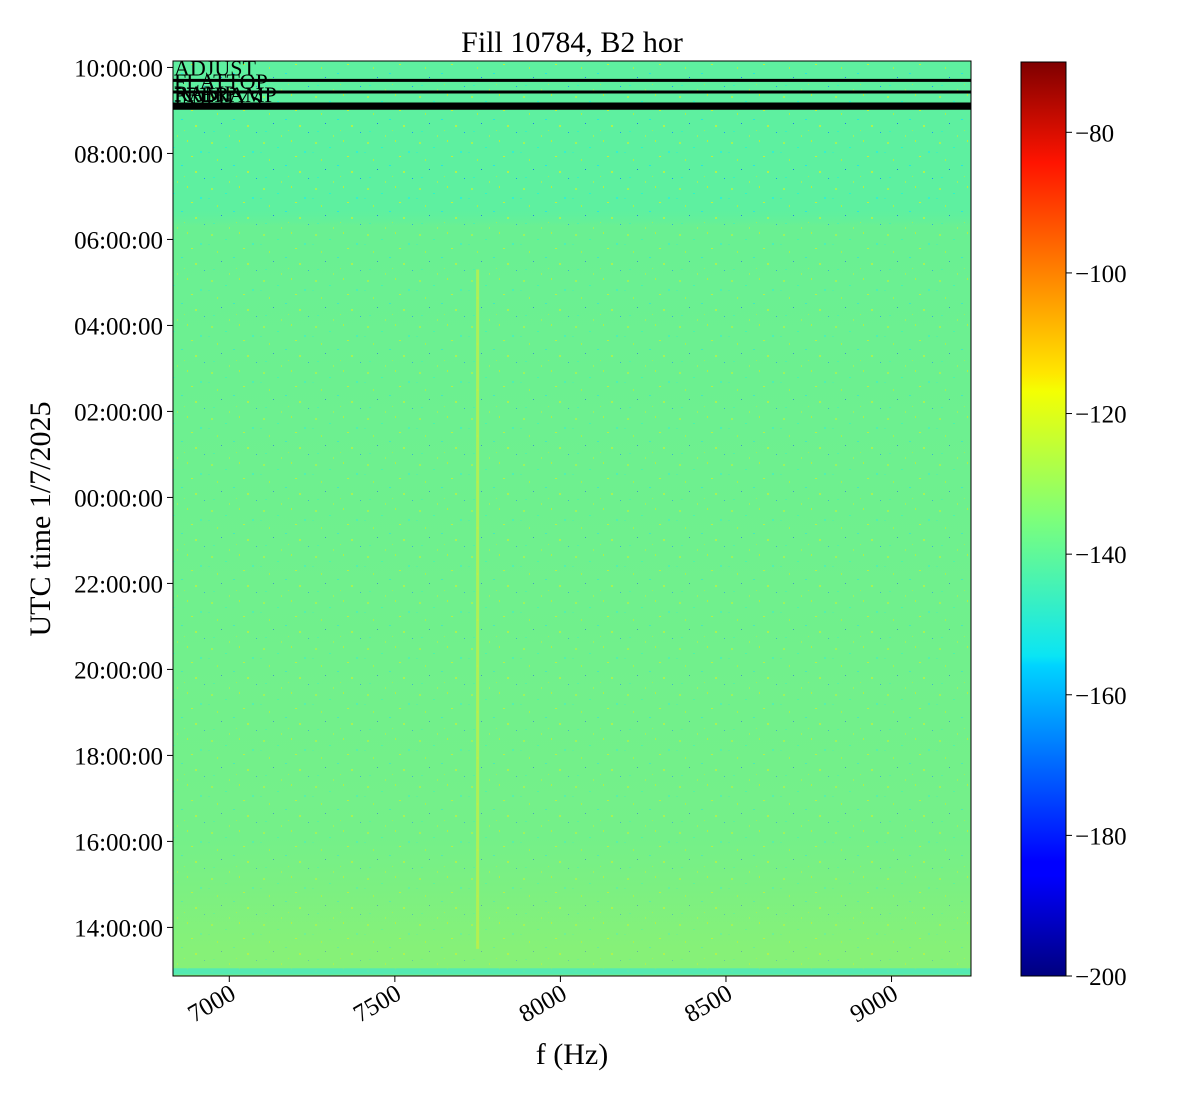 Image resolution: width=1200 pixels, height=1100 pixels. I want to click on colorbar-tick-label: −160, so click(1101, 696).